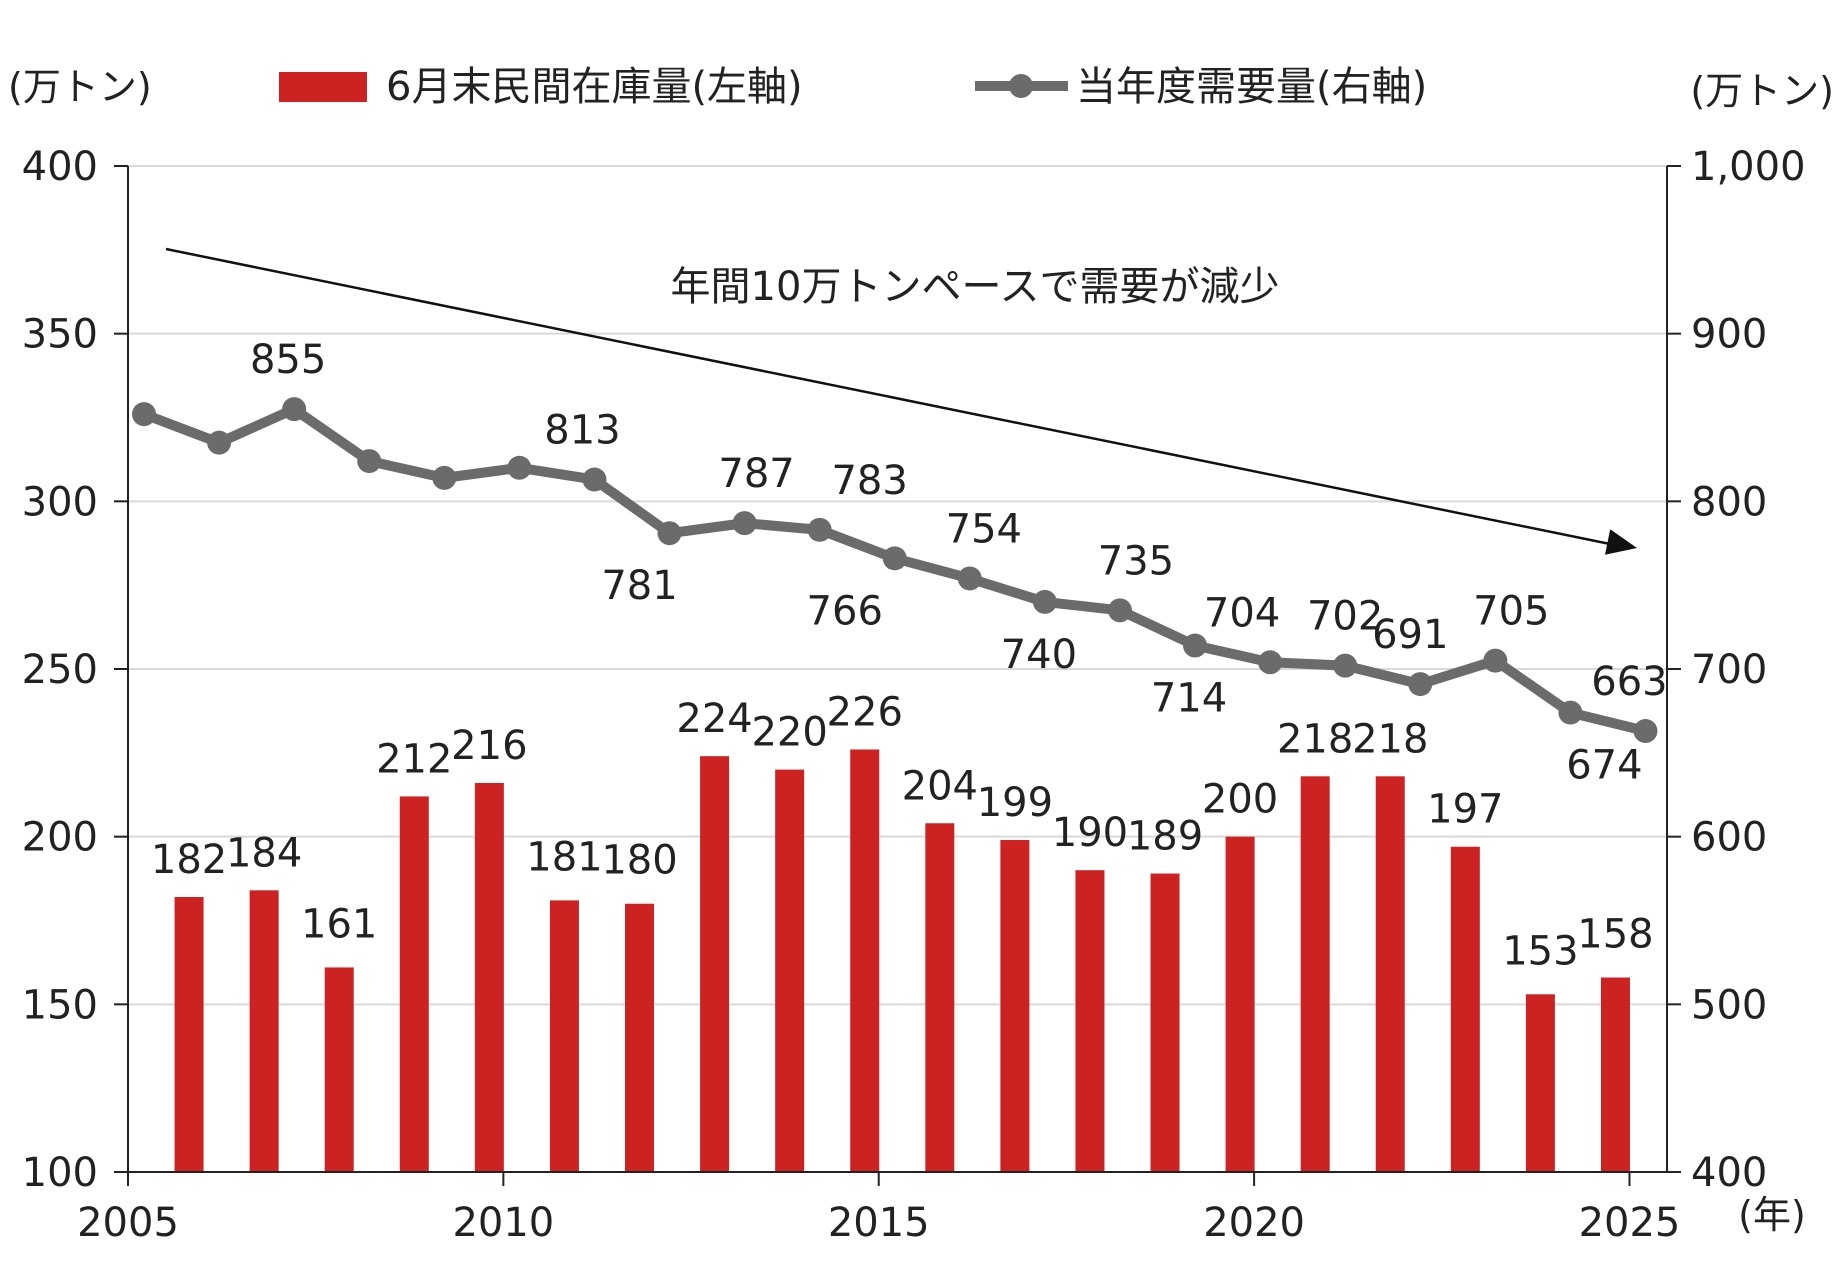 The width and height of the screenshot is (1836, 1263). Describe the element at coordinates (1410, 635) in the screenshot. I see `demand-value-label: 691` at that location.